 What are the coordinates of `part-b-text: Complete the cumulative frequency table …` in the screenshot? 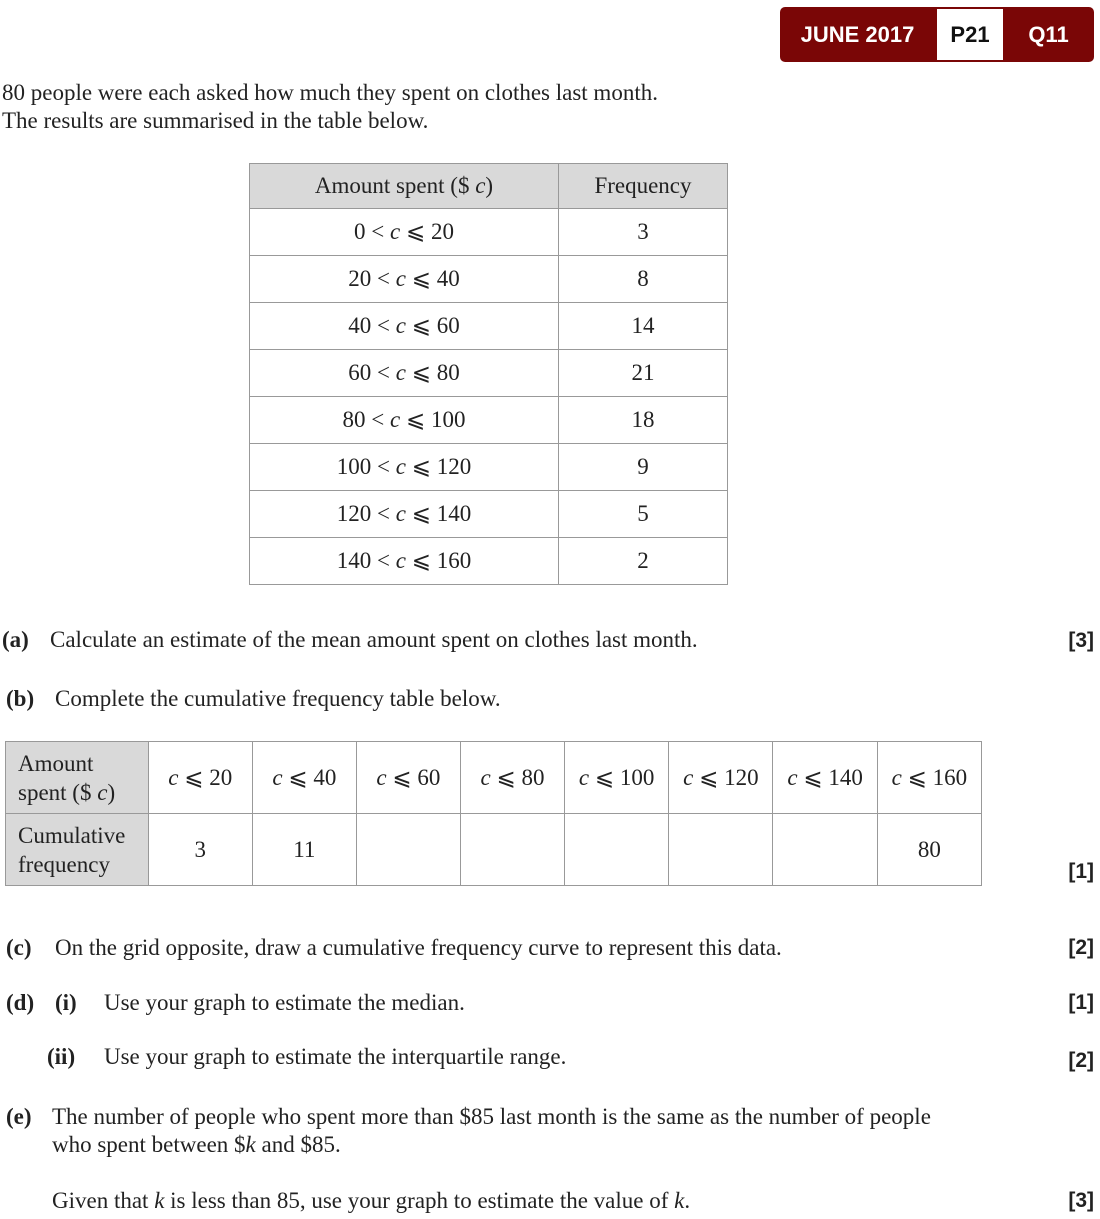 It's located at (278, 698).